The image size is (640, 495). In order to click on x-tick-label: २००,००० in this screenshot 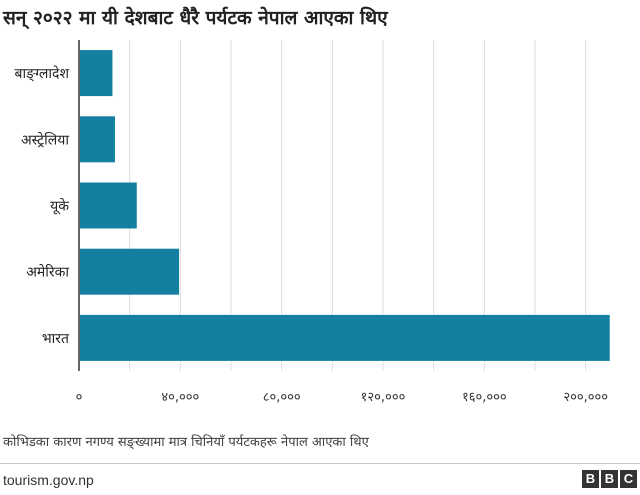, I will do `click(585, 397)`.